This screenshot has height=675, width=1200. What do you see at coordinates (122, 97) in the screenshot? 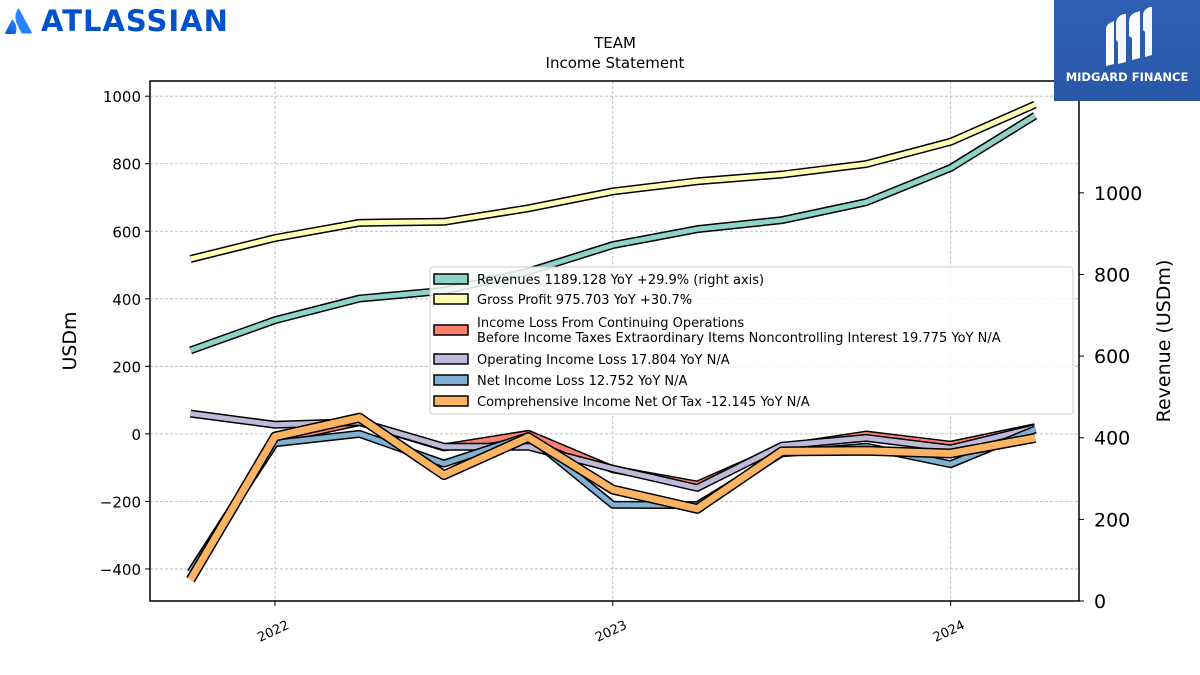
I see `left-tick-label: 1000` at bounding box center [122, 97].